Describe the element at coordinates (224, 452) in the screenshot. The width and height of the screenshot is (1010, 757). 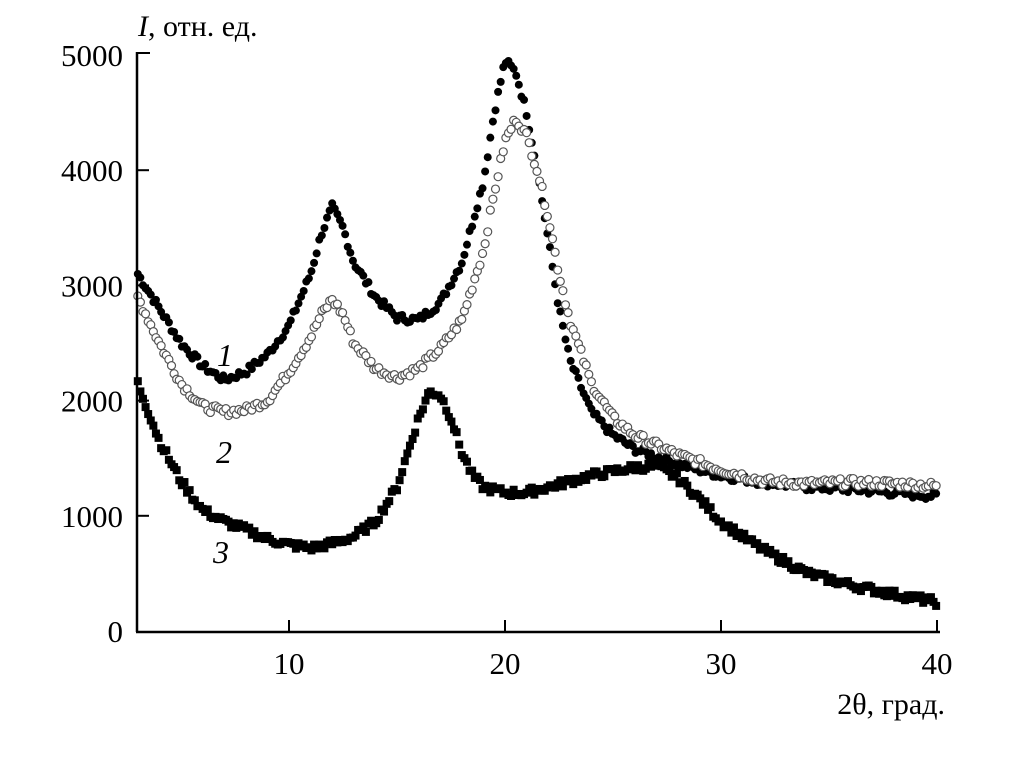
I see `curve-label-2: 2` at that location.